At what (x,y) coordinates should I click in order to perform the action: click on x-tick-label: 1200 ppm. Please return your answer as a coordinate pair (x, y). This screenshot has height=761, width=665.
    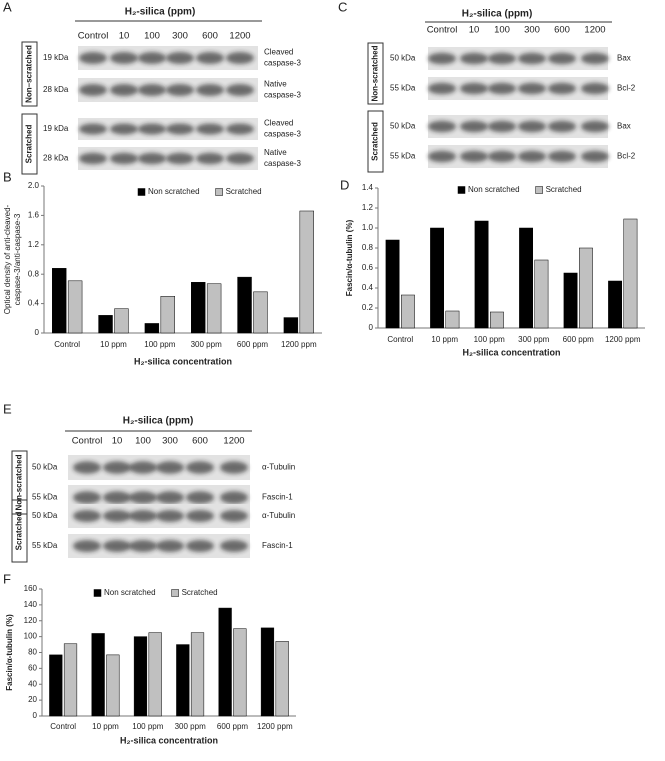
    Looking at the image, I should click on (623, 339).